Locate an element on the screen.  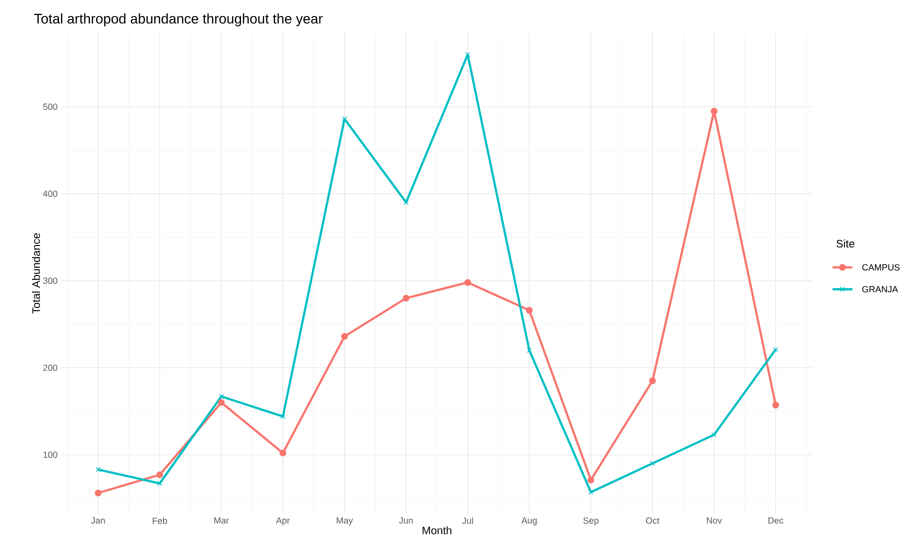
x-tick-label: Dec is located at coordinates (776, 521).